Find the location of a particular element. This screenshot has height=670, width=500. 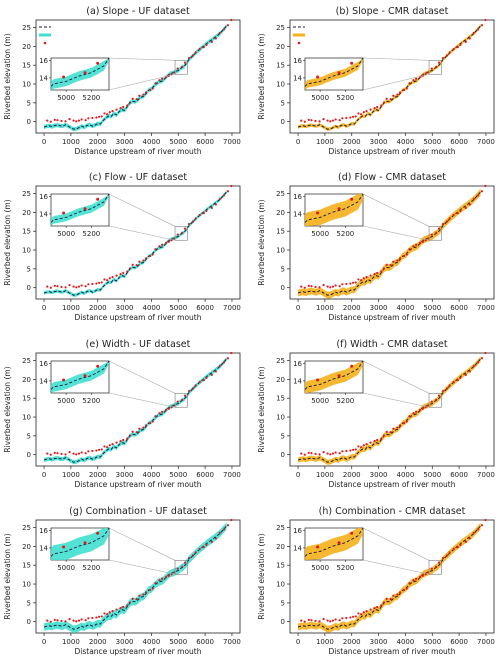

x-tick-label: 6000 is located at coordinates (205, 475).